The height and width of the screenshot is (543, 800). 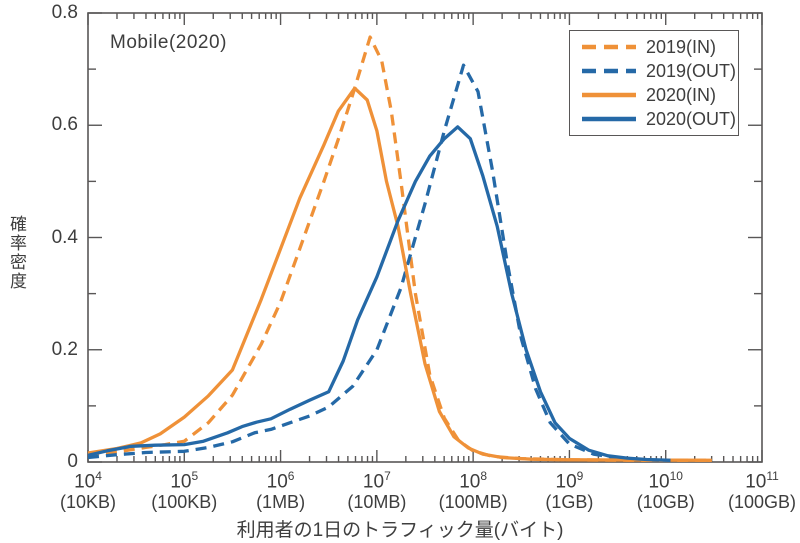 What do you see at coordinates (691, 118) in the screenshot?
I see `legend-label: 2020(OUT)` at bounding box center [691, 118].